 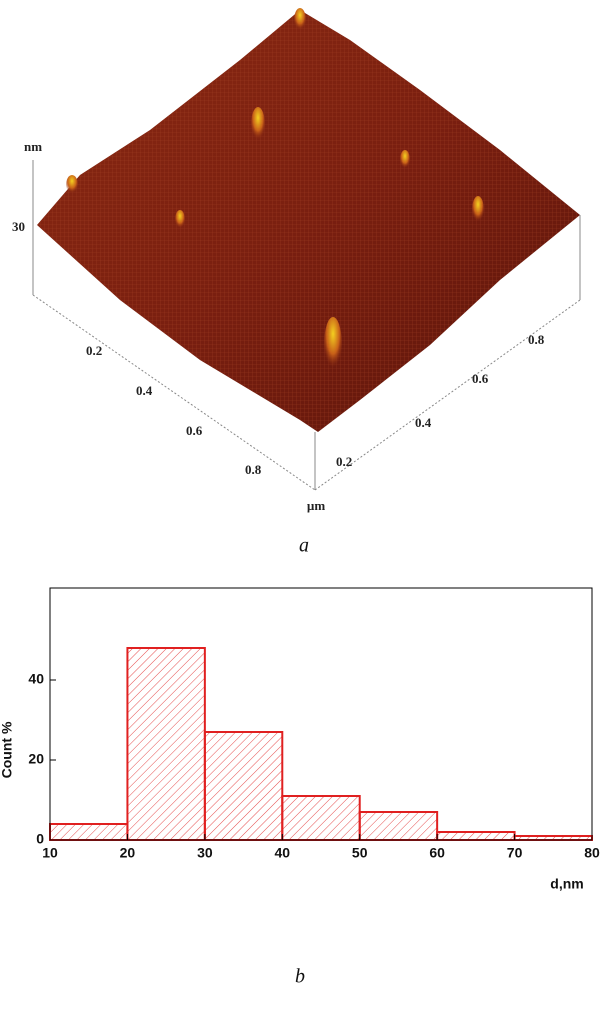 What do you see at coordinates (36, 679) in the screenshot?
I see `y-tick-label: 40` at bounding box center [36, 679].